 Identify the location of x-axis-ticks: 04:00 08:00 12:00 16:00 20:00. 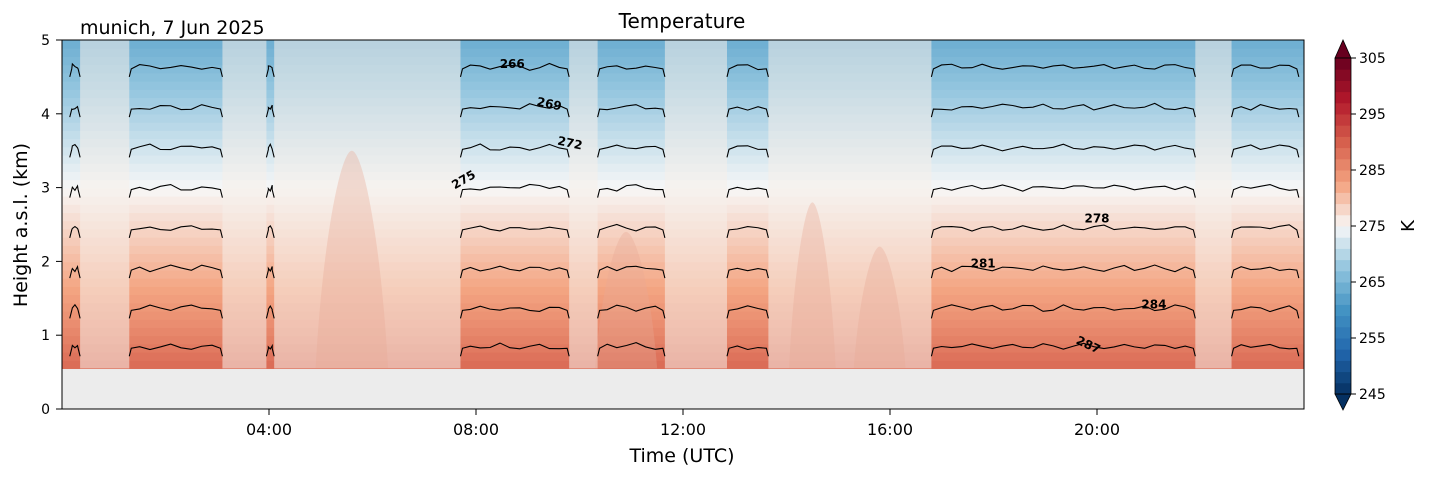
(683, 424).